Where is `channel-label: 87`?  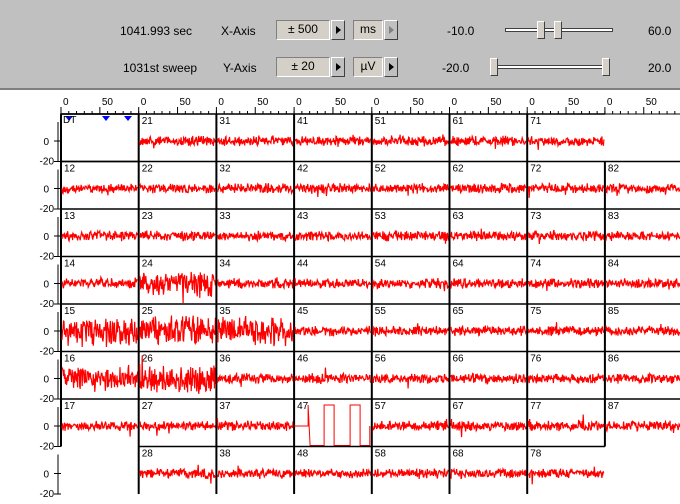
channel-label: 87 is located at coordinates (614, 406).